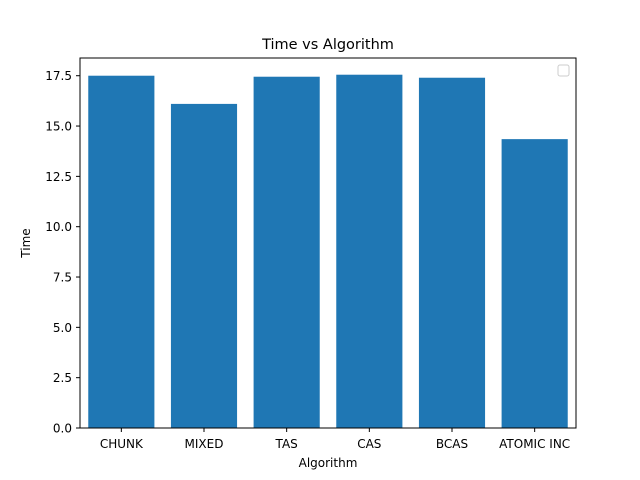 The image size is (640, 480). Describe the element at coordinates (534, 283) in the screenshot. I see `bar-atomic-inc` at that location.